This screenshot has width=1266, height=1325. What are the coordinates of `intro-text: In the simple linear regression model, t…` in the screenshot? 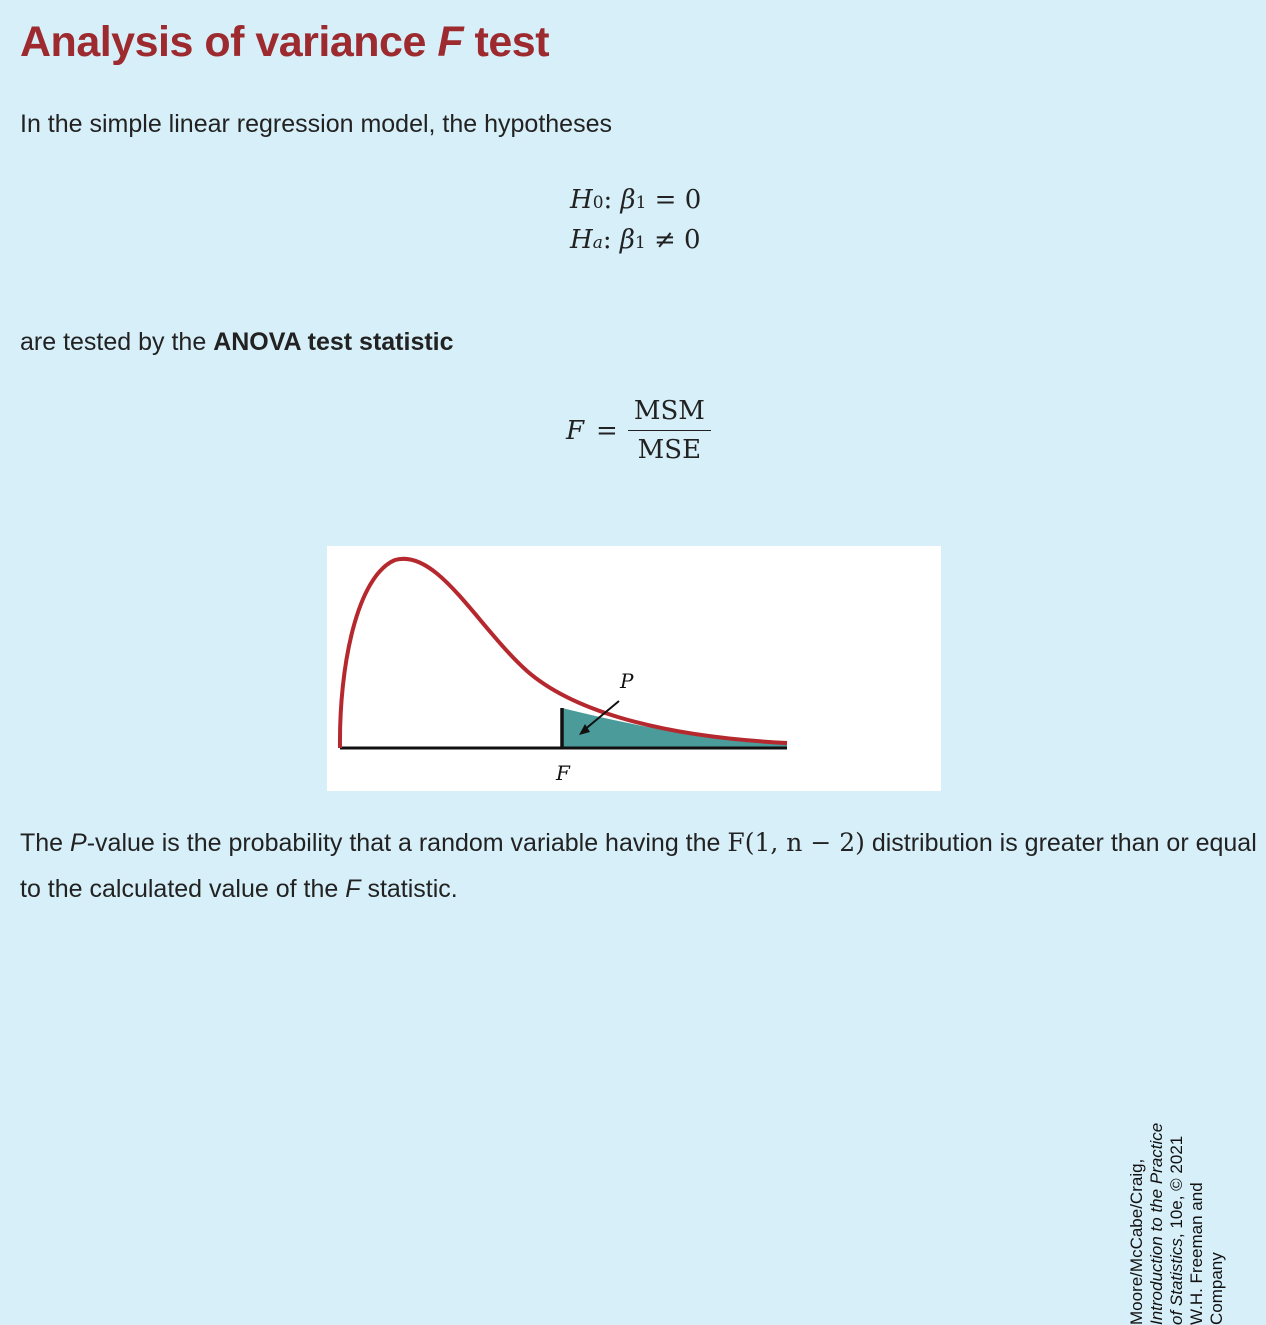 It's located at (316, 124).